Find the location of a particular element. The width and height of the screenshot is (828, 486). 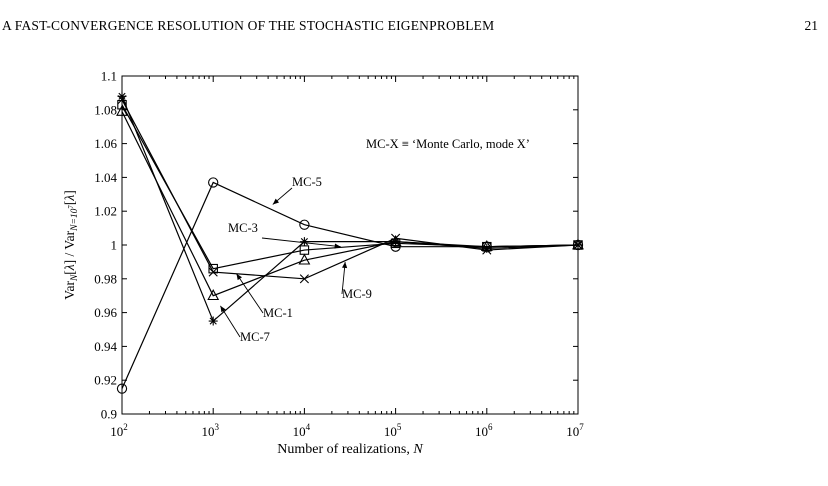

y-tick-label: 0.96 is located at coordinates (105, 312).